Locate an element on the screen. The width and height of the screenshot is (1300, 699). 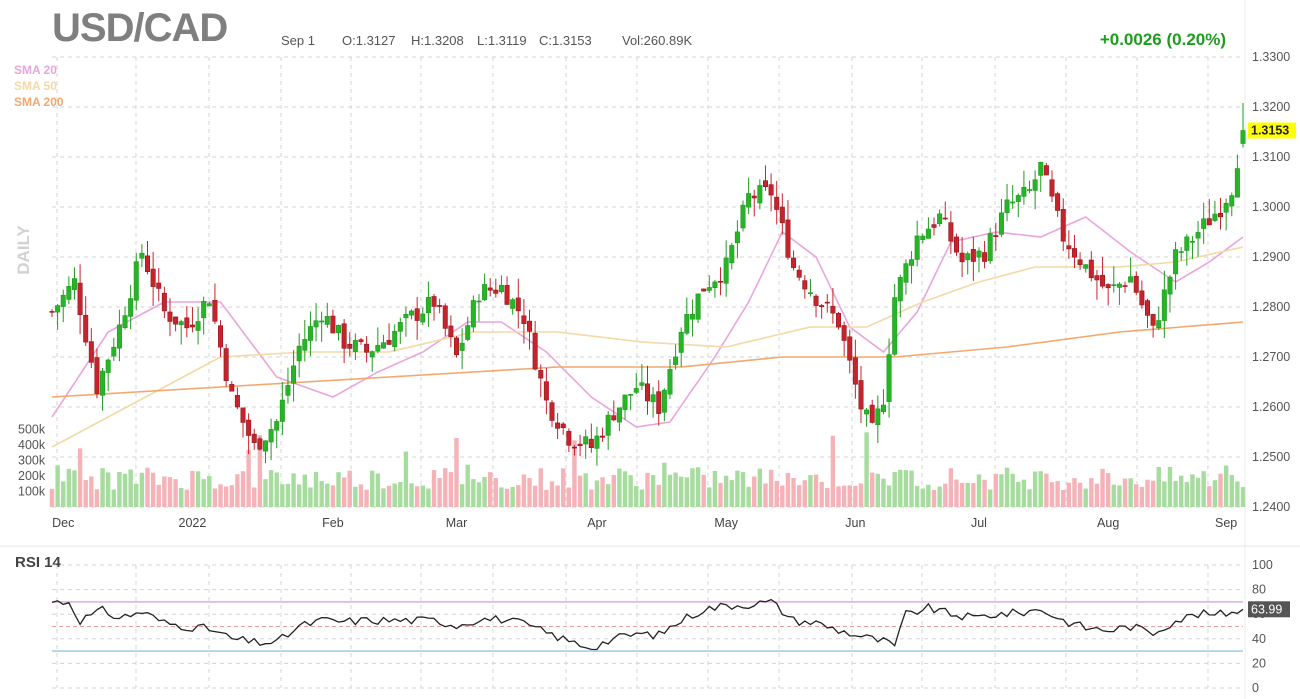
rsi-line is located at coordinates (647, 624).